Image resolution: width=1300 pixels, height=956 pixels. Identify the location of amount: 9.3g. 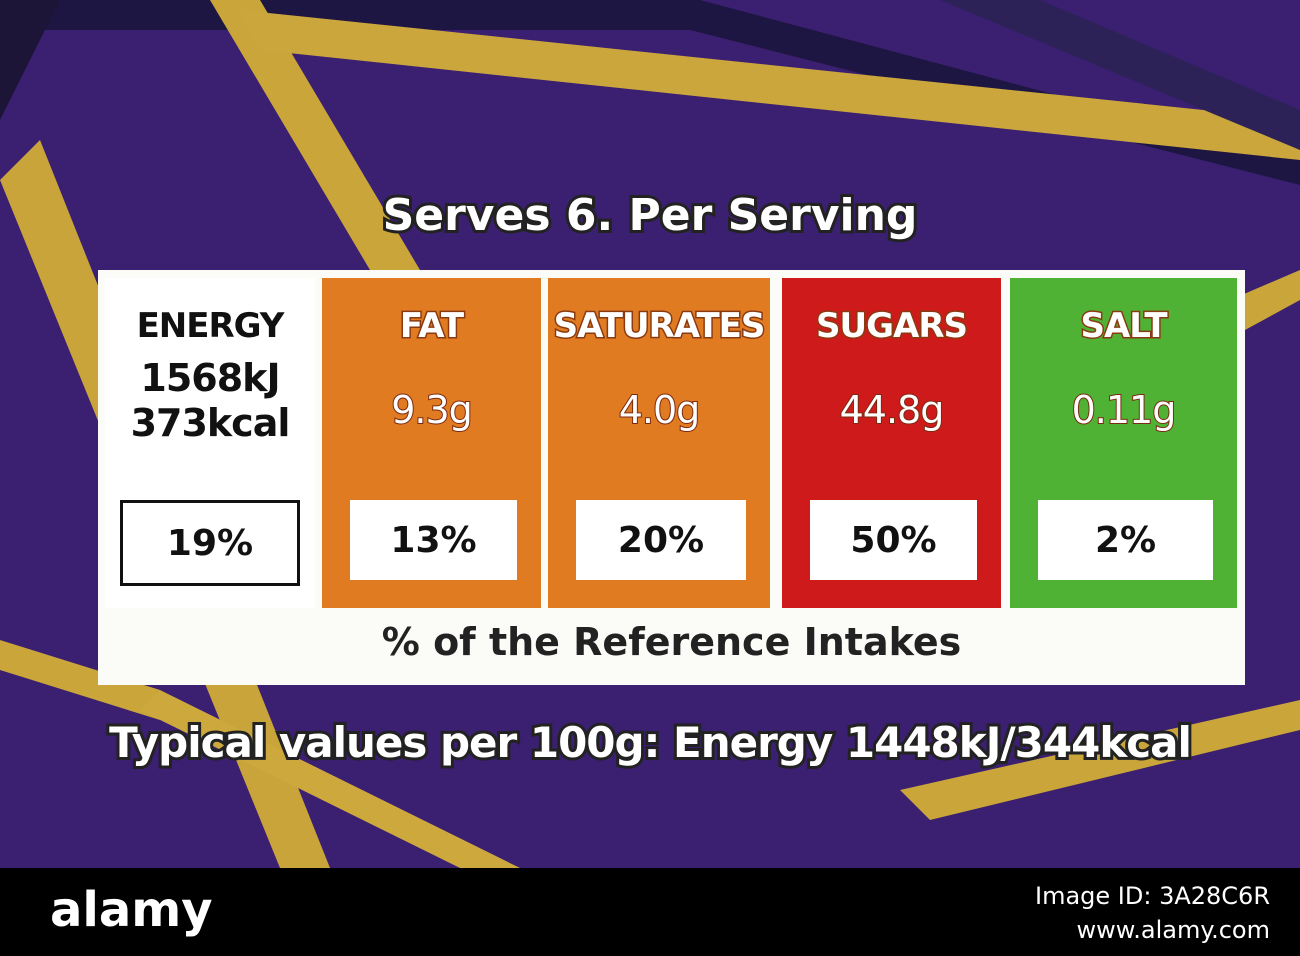
(432, 410).